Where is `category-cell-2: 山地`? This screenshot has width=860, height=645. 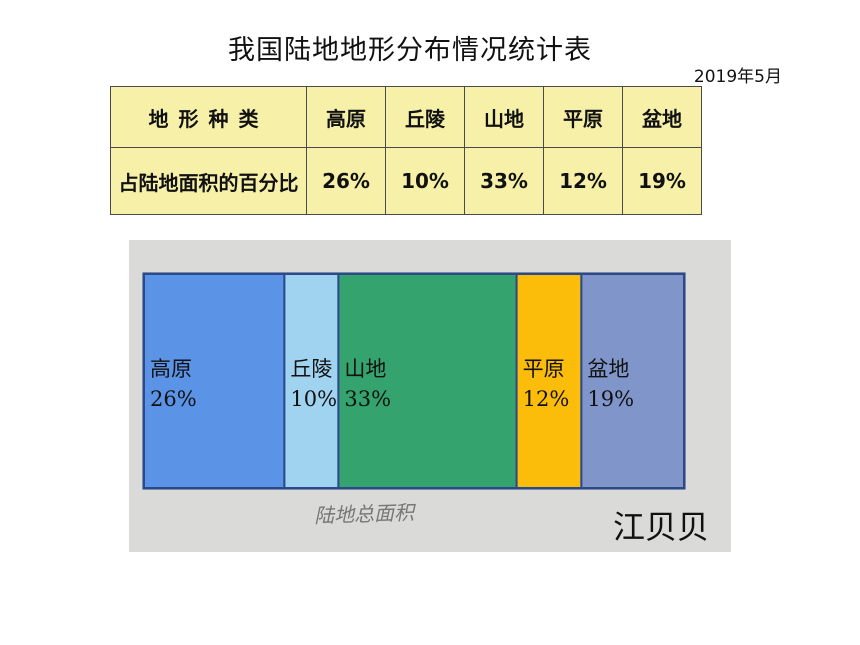
category-cell-2: 山地 is located at coordinates (504, 117).